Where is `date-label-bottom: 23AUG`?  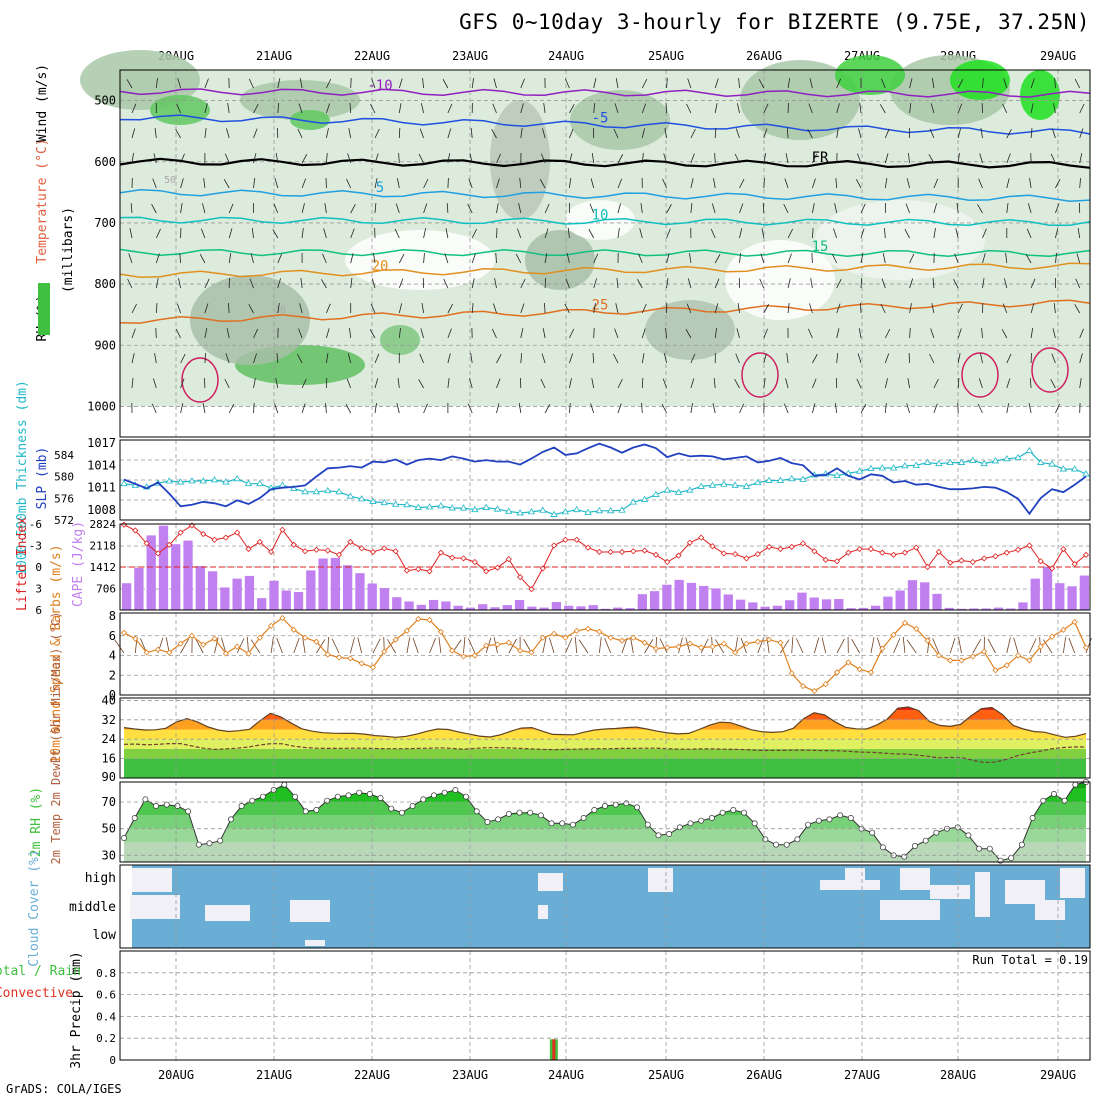 date-label-bottom: 23AUG is located at coordinates (470, 1075).